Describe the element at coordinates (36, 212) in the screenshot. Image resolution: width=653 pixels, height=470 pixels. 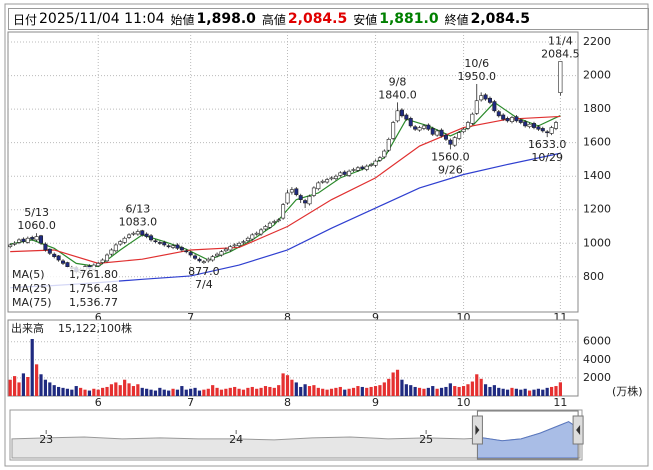
I see `annotation-date: 5/13` at that location.